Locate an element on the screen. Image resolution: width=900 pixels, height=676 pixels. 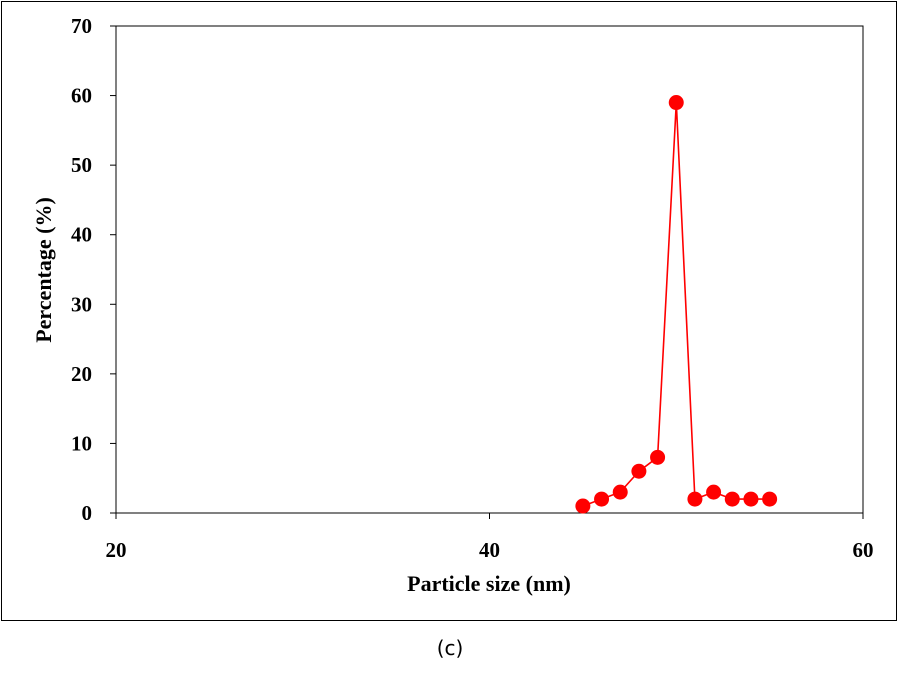
y-tick-label: 20 is located at coordinates (81, 374).